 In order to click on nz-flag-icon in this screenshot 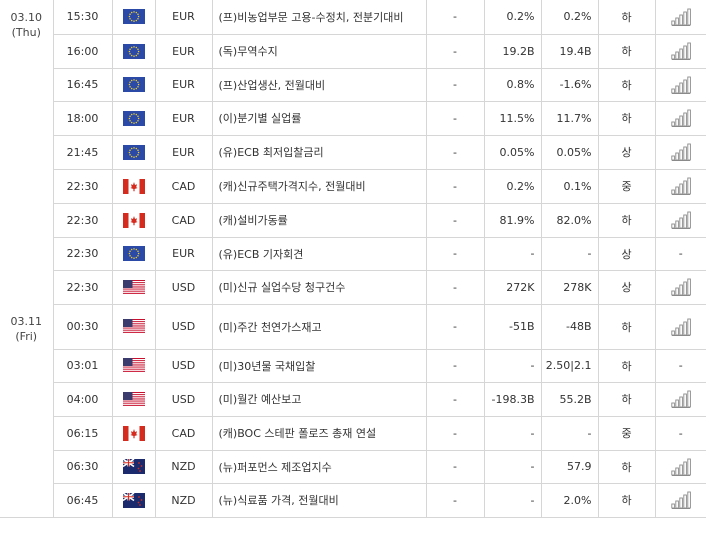, I will do `click(133, 500)`.